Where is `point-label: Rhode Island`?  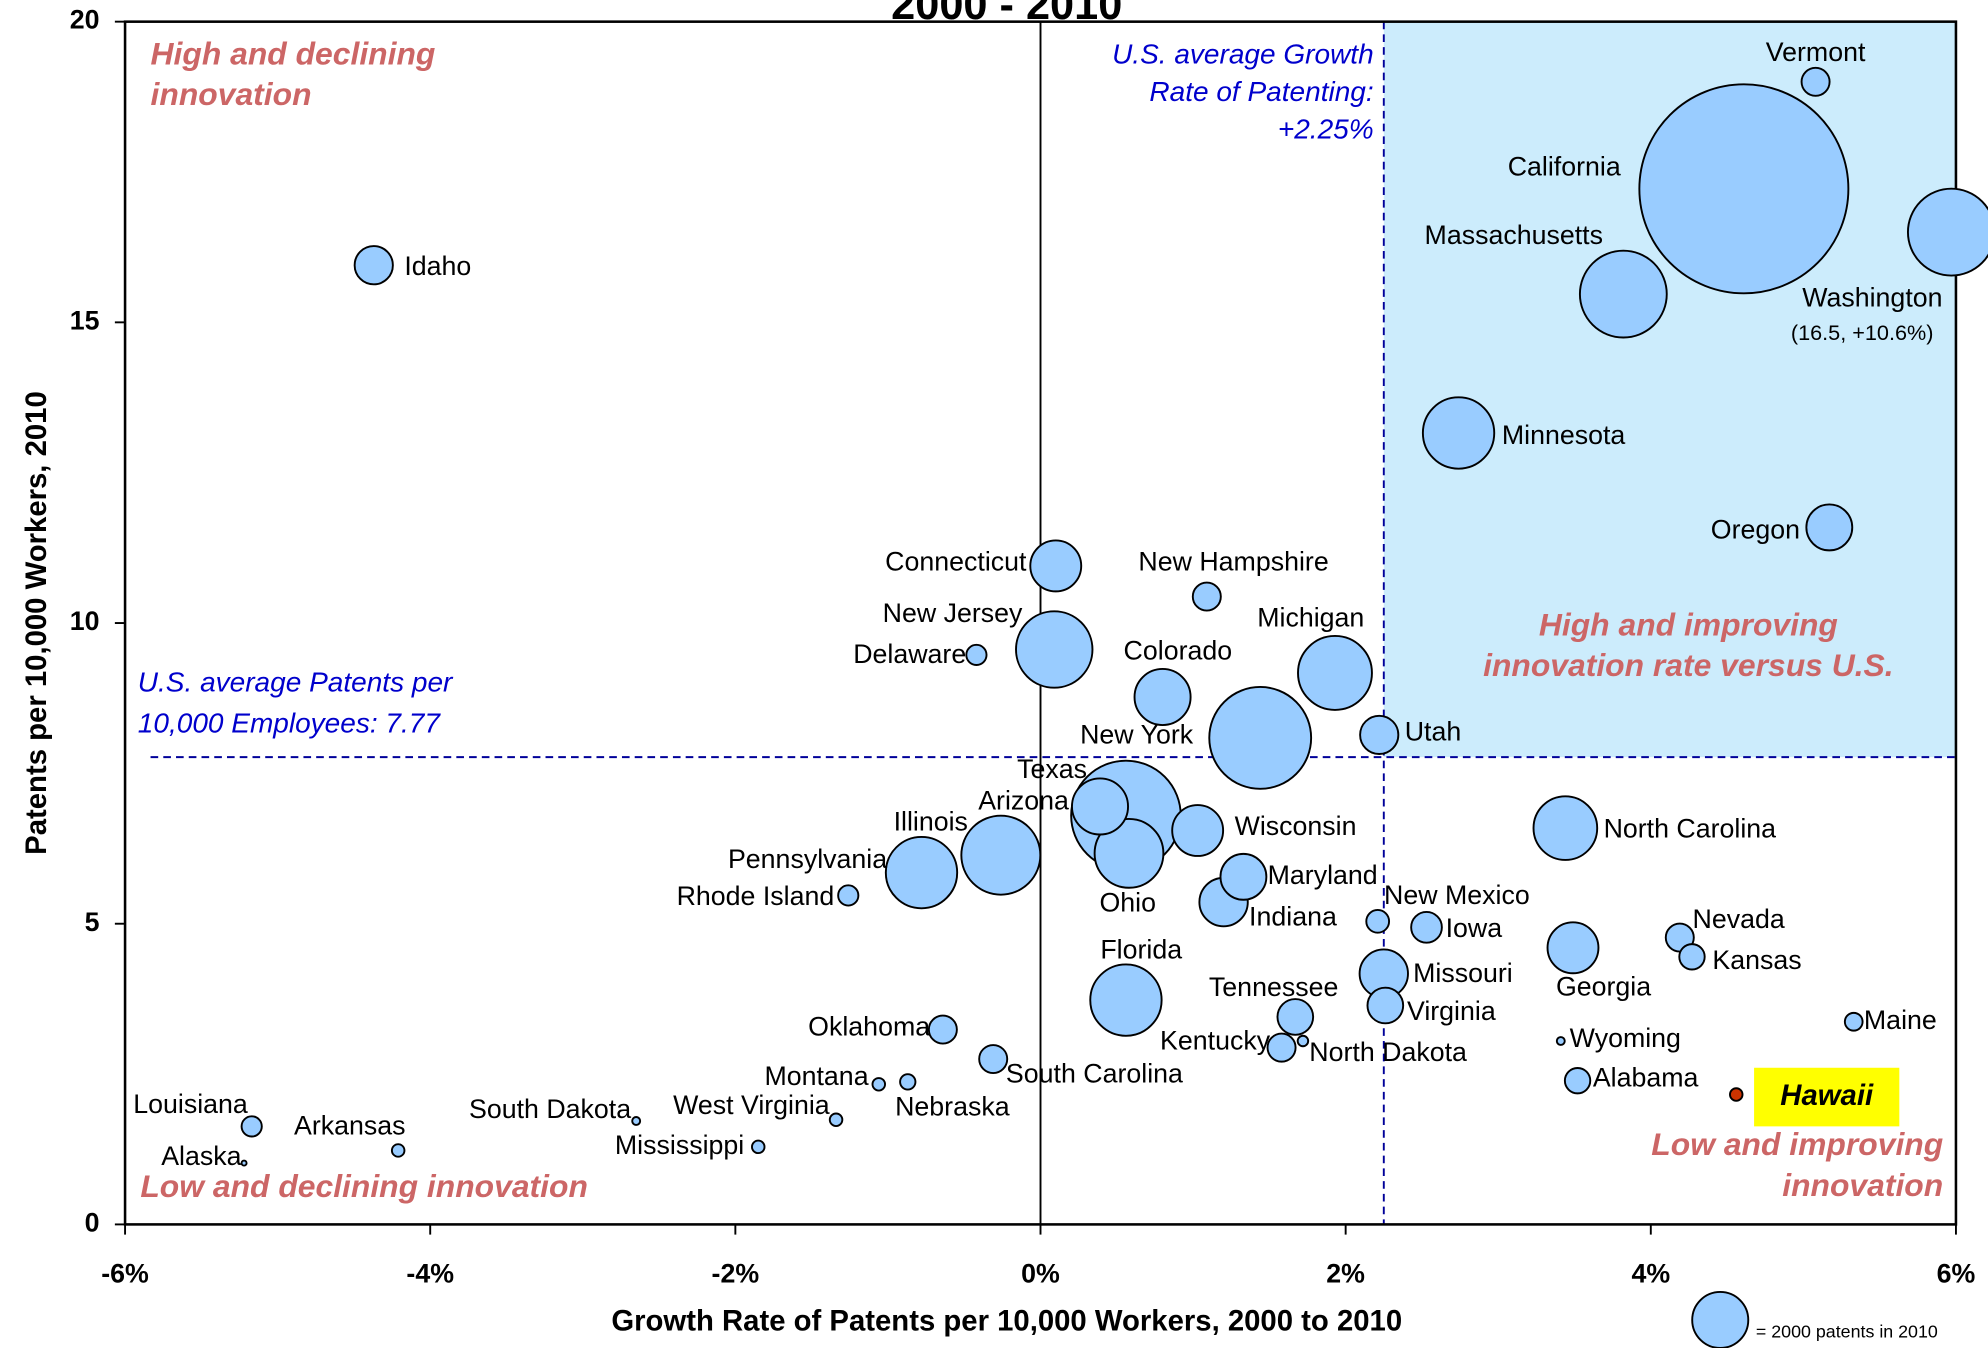 point-label: Rhode Island is located at coordinates (756, 896).